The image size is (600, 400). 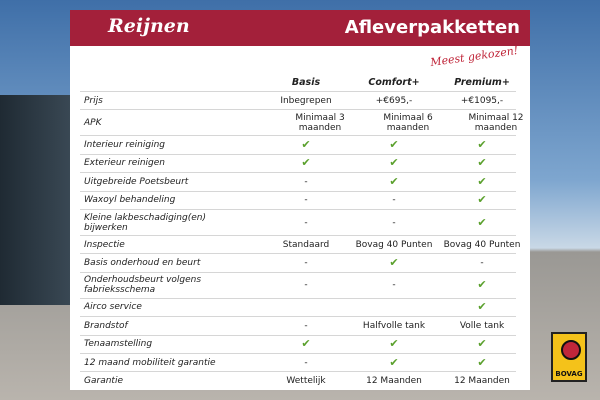 What do you see at coordinates (320, 122) in the screenshot?
I see `cell-text: Minimaal 3 maanden` at bounding box center [320, 122].